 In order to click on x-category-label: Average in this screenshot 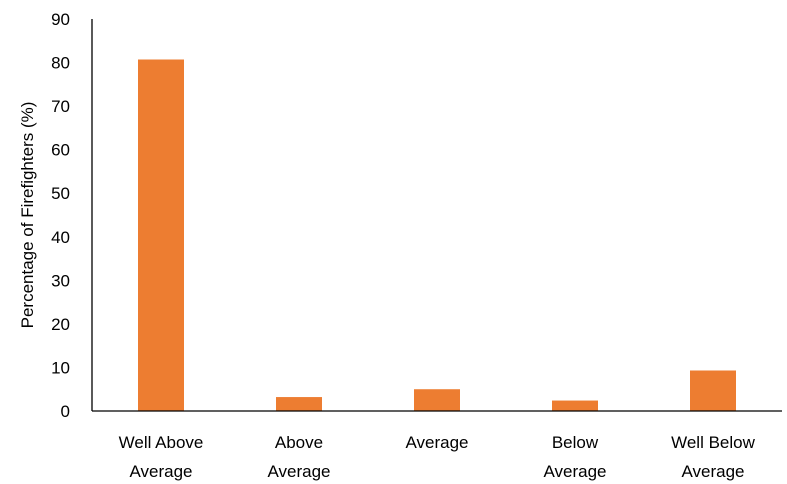, I will do `click(436, 442)`.